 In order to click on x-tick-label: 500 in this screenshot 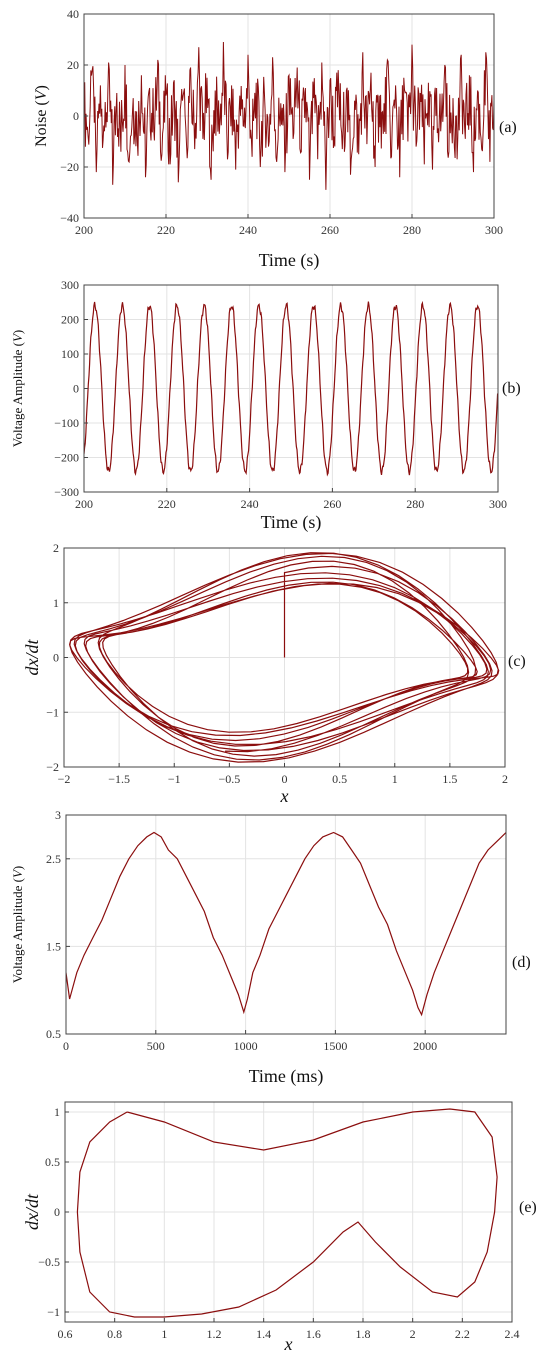, I will do `click(156, 1046)`.